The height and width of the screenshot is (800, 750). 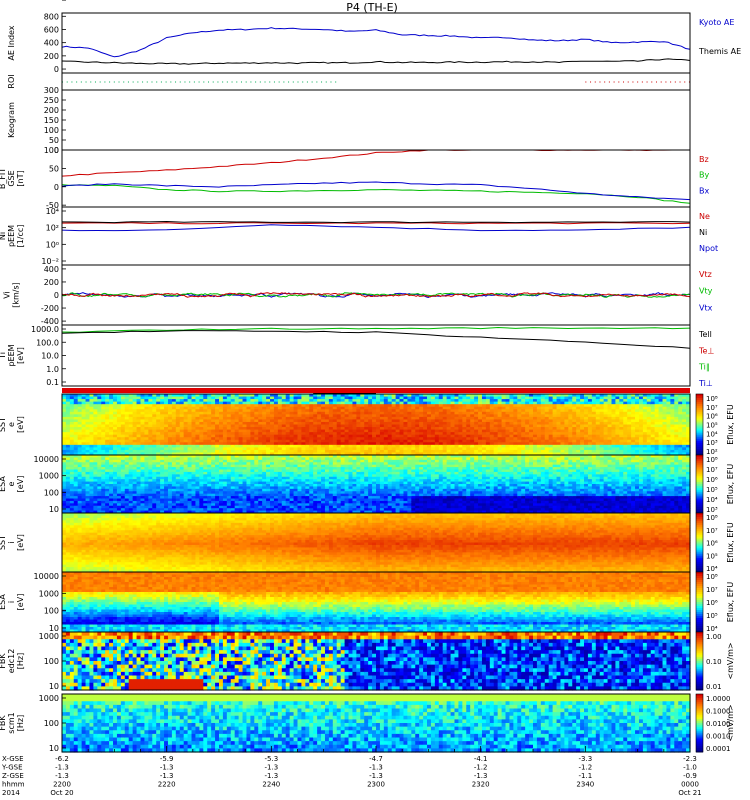 I want to click on bfield-ytick-label: 50, so click(x=54, y=168).